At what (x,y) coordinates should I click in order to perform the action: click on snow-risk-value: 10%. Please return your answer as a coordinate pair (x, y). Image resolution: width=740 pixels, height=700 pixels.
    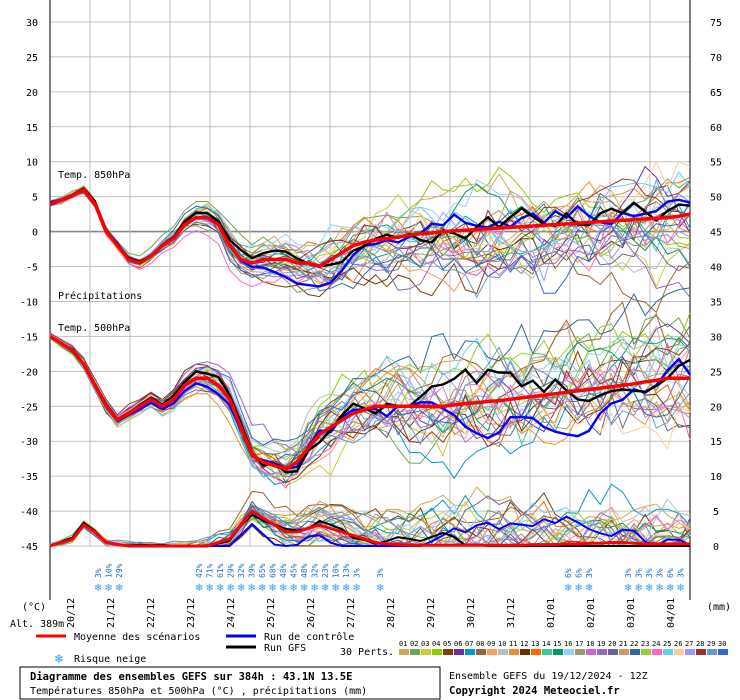
    Looking at the image, I should click on (336, 570).